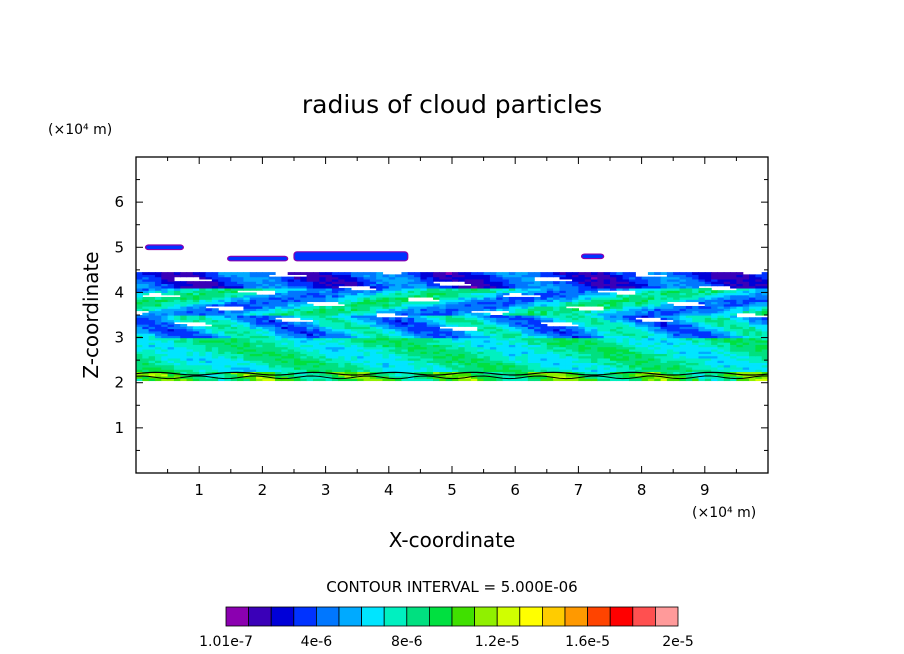  I want to click on x-tick-label: 7, so click(579, 490).